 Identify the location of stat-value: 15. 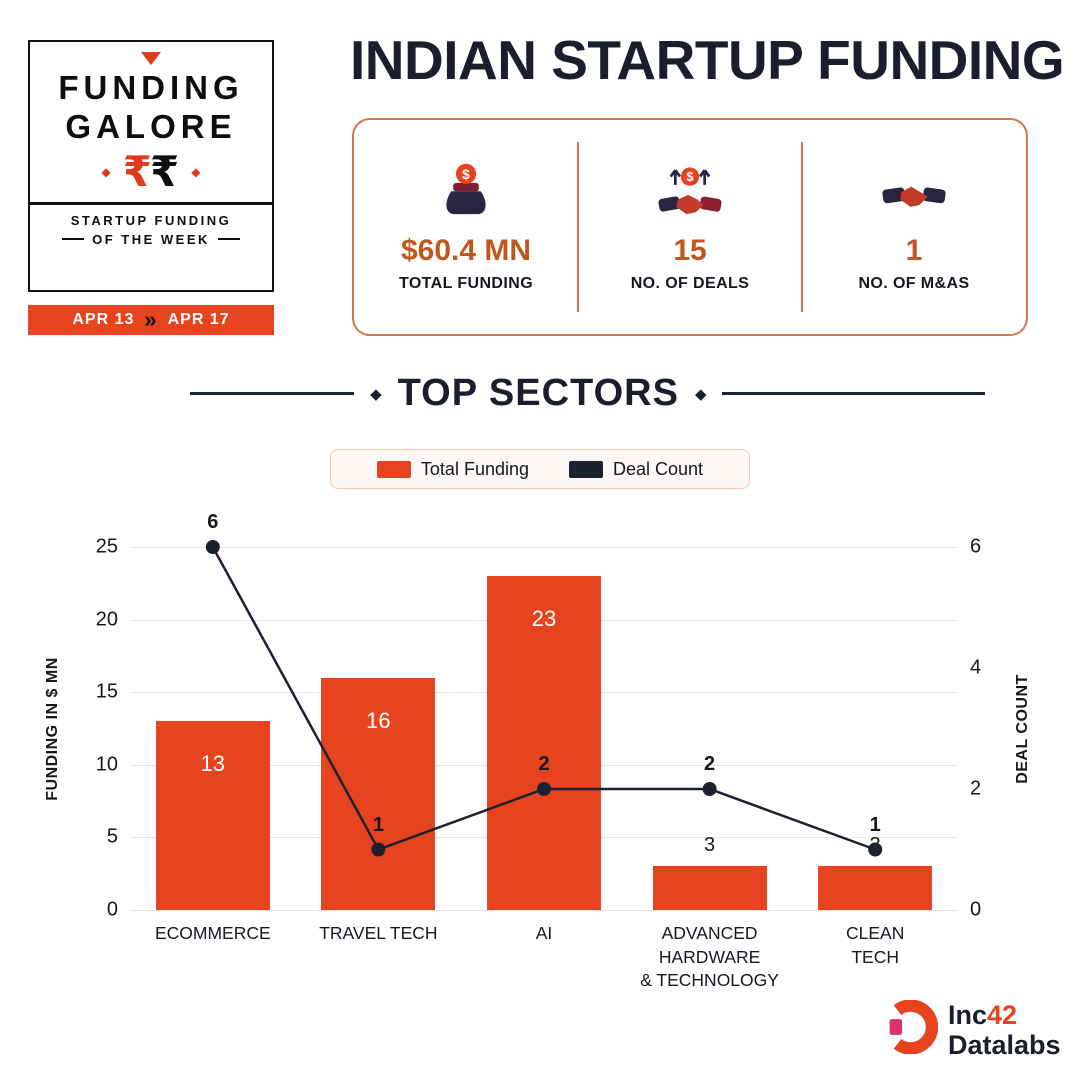
(690, 250).